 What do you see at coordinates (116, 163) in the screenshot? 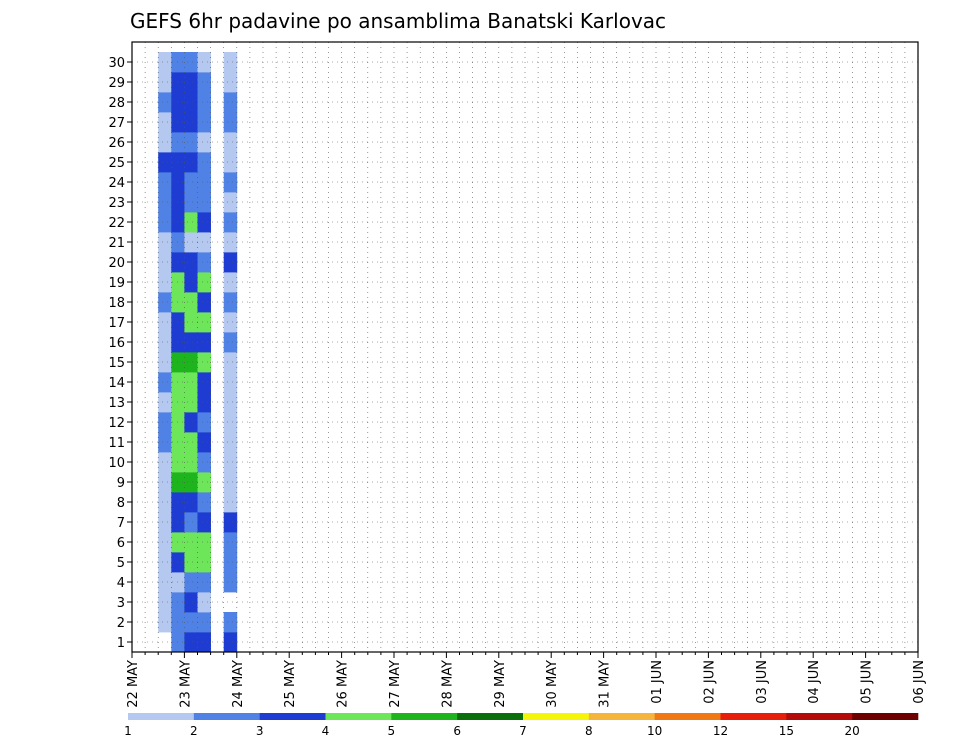
I see `y-tick-label: 25` at bounding box center [116, 163].